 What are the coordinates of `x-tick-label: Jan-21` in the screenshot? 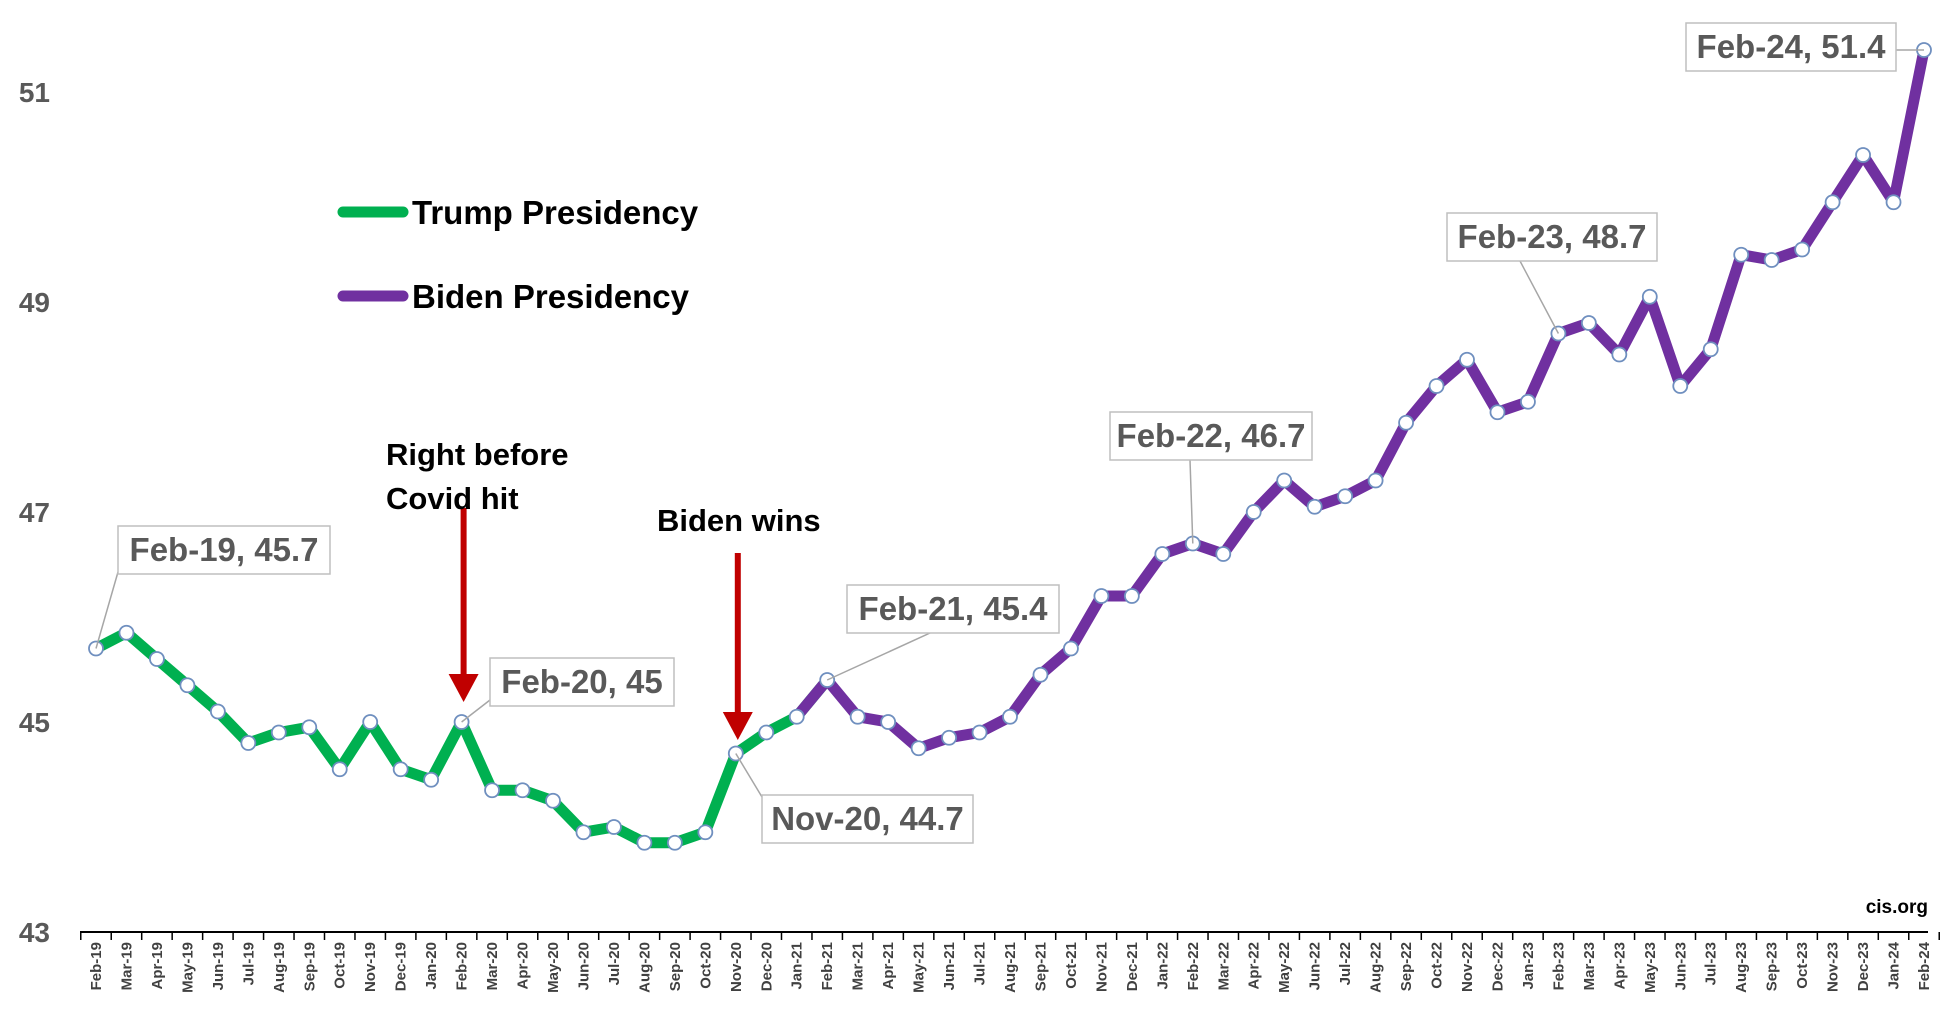 It's located at (797, 966).